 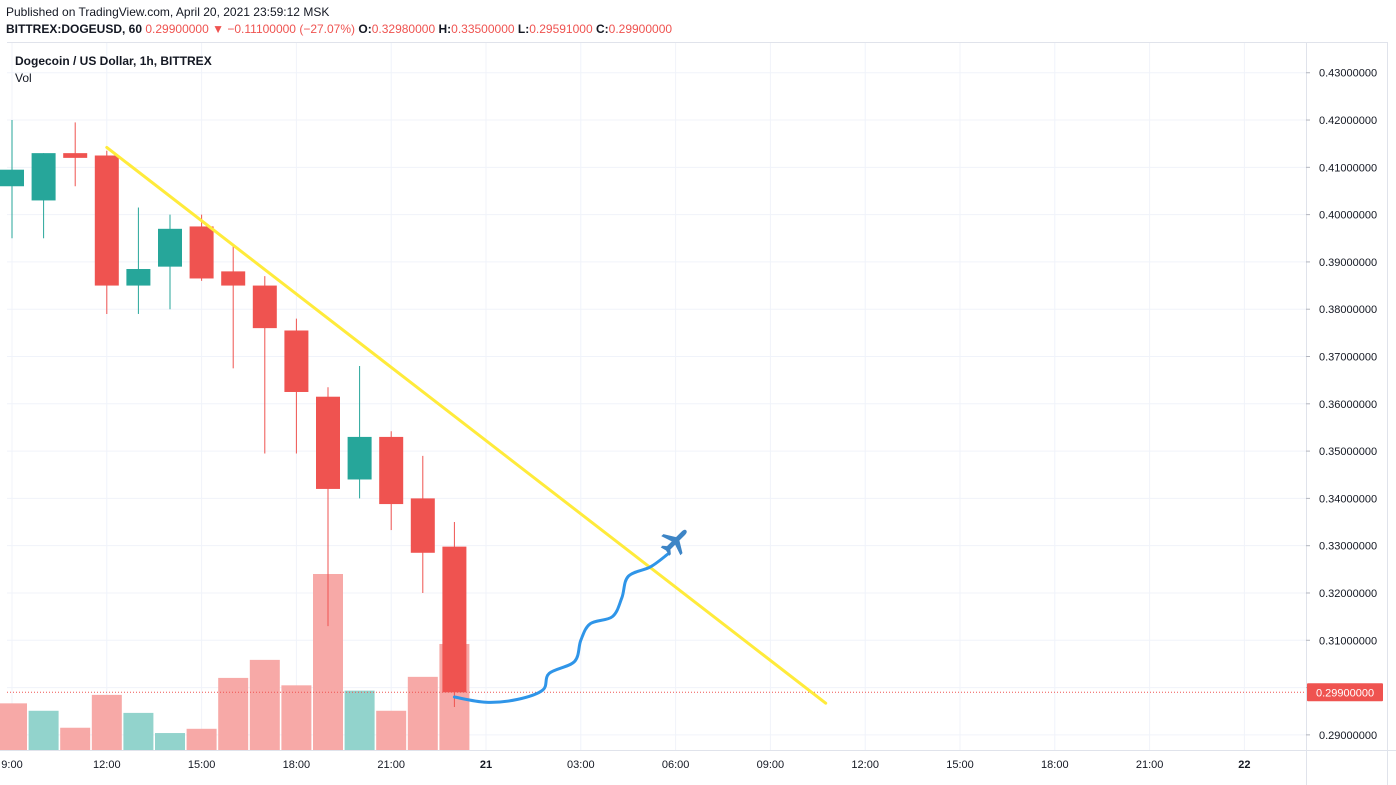 What do you see at coordinates (113, 61) in the screenshot?
I see `pane-title: Dogecoin / US Dollar, 1h, BITTREX` at bounding box center [113, 61].